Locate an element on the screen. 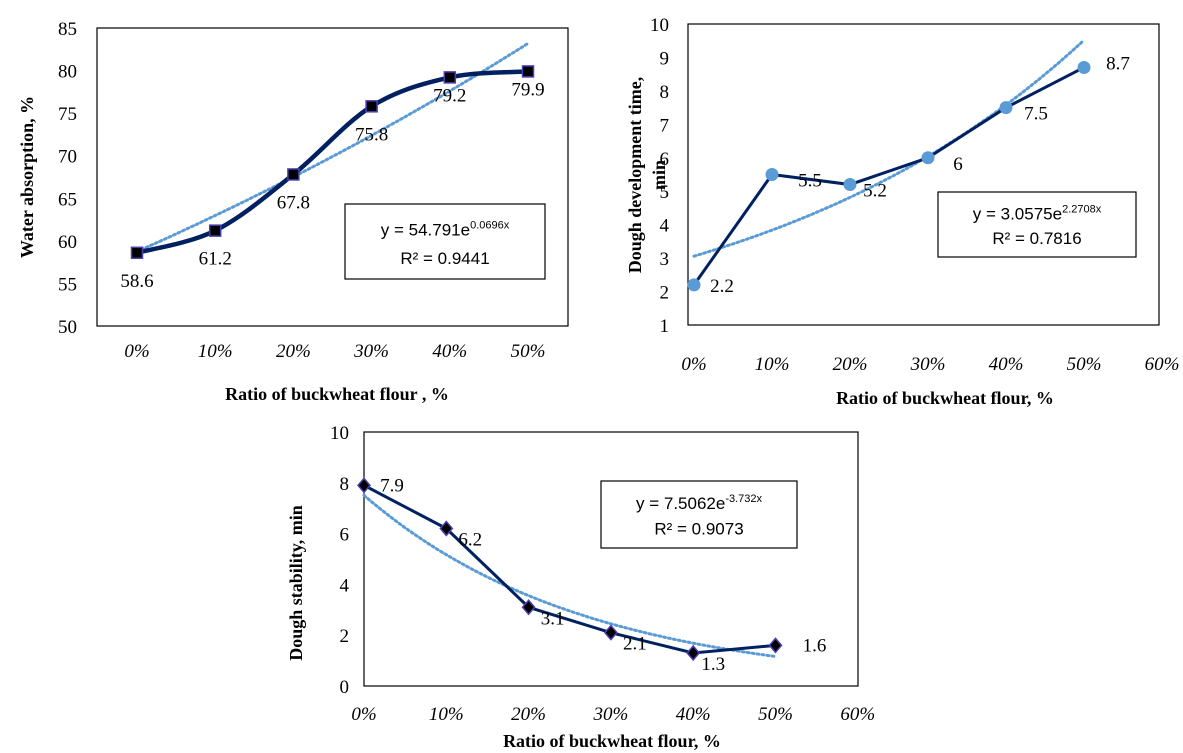  data-label: 61.2 is located at coordinates (215, 259).